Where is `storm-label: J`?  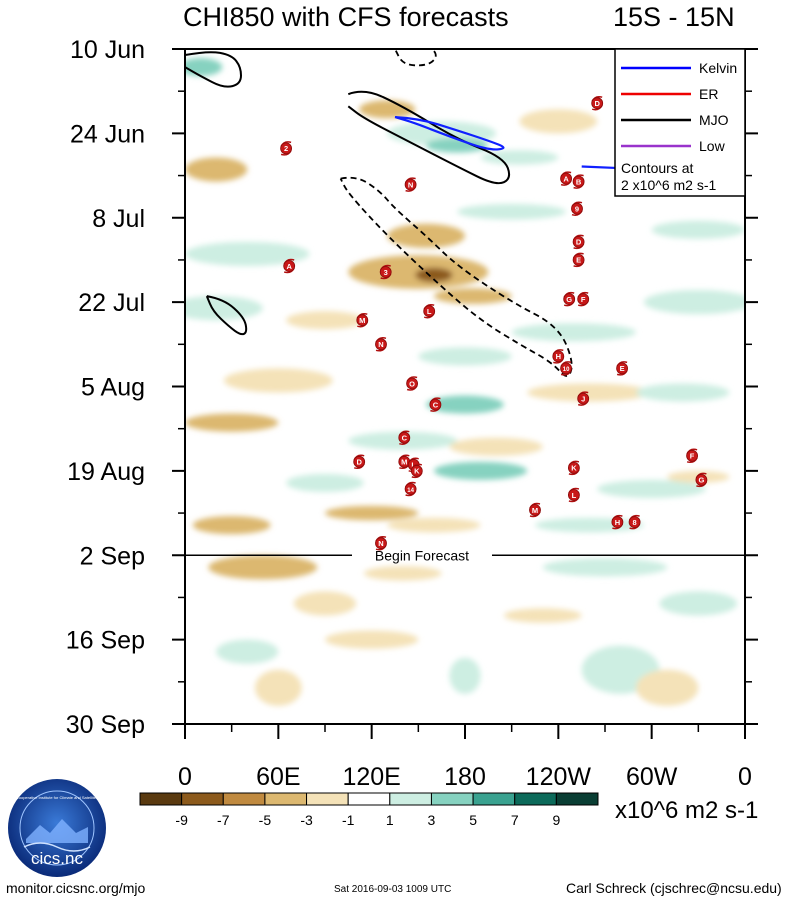 storm-label: J is located at coordinates (583, 398).